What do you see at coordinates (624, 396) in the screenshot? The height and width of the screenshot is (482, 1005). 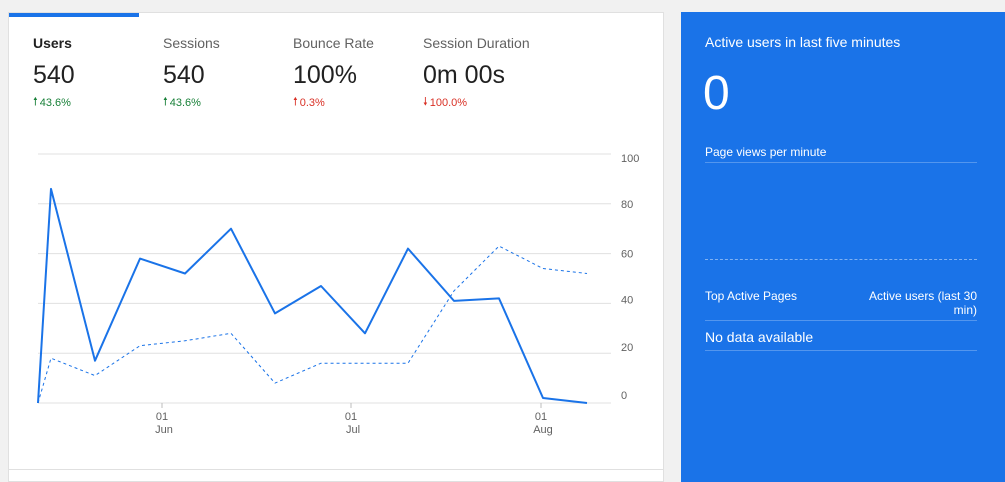 I see `y-tick-label: 0` at bounding box center [624, 396].